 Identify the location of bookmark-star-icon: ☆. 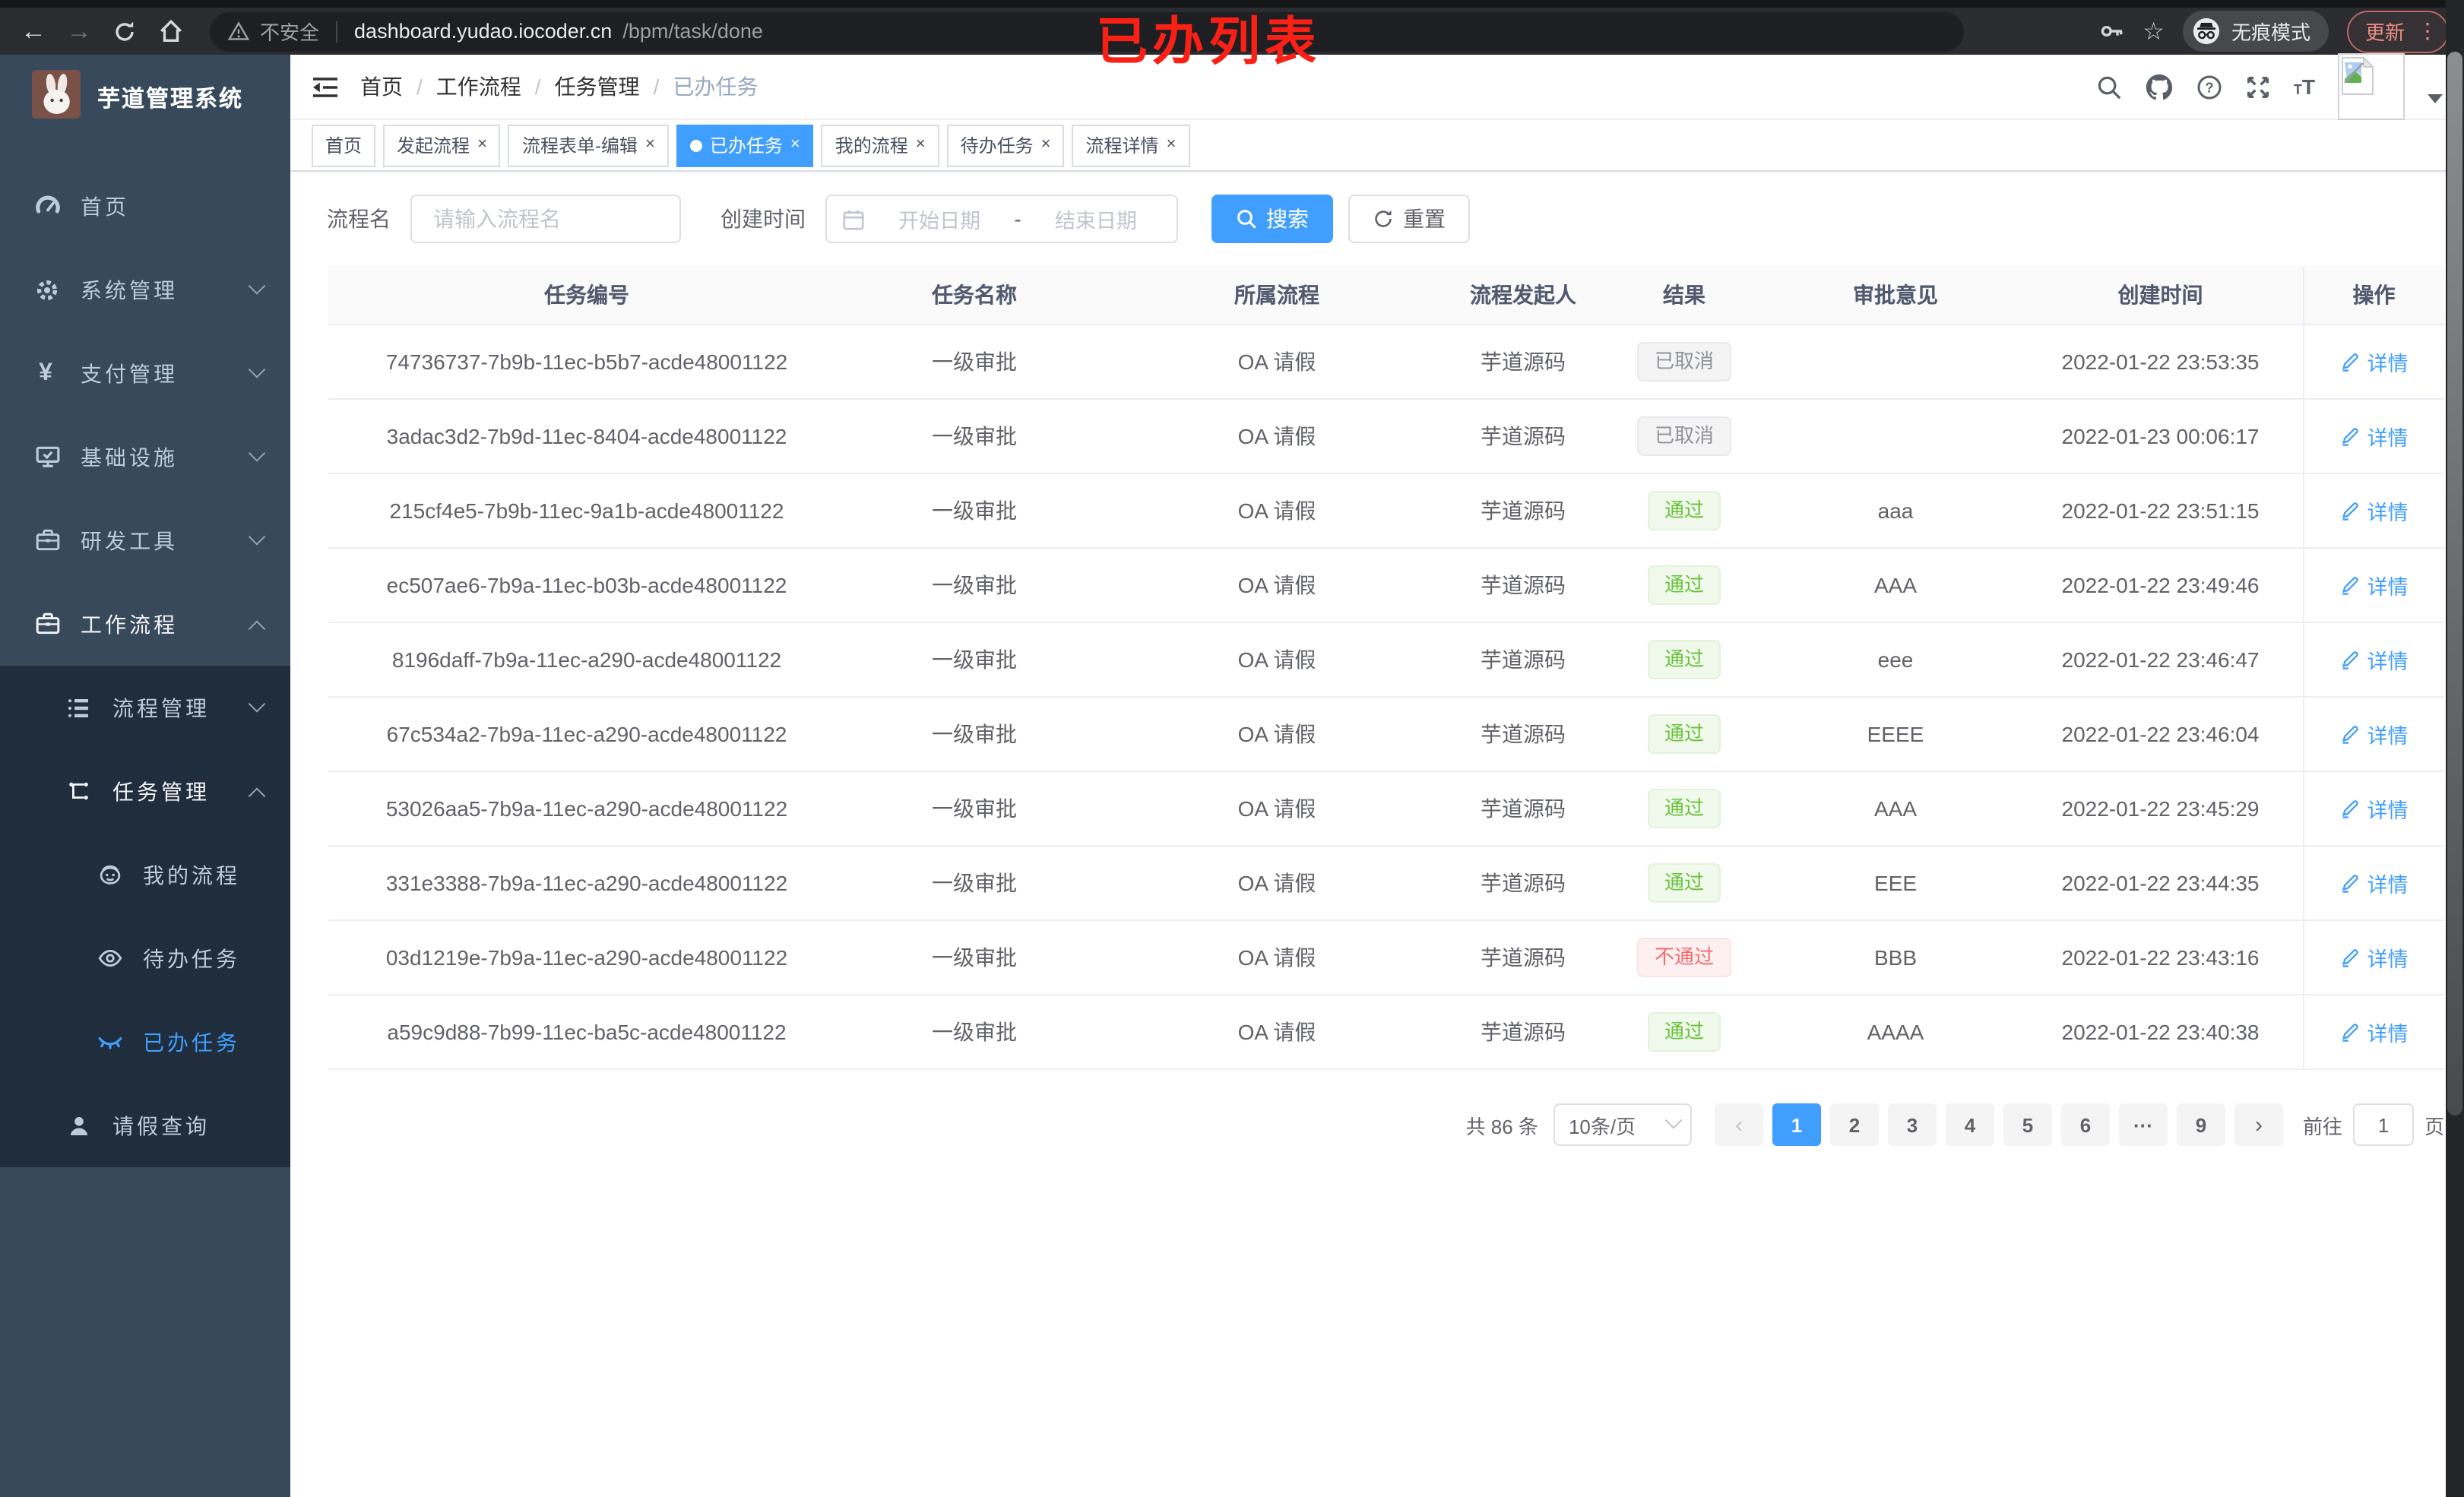
(2154, 32).